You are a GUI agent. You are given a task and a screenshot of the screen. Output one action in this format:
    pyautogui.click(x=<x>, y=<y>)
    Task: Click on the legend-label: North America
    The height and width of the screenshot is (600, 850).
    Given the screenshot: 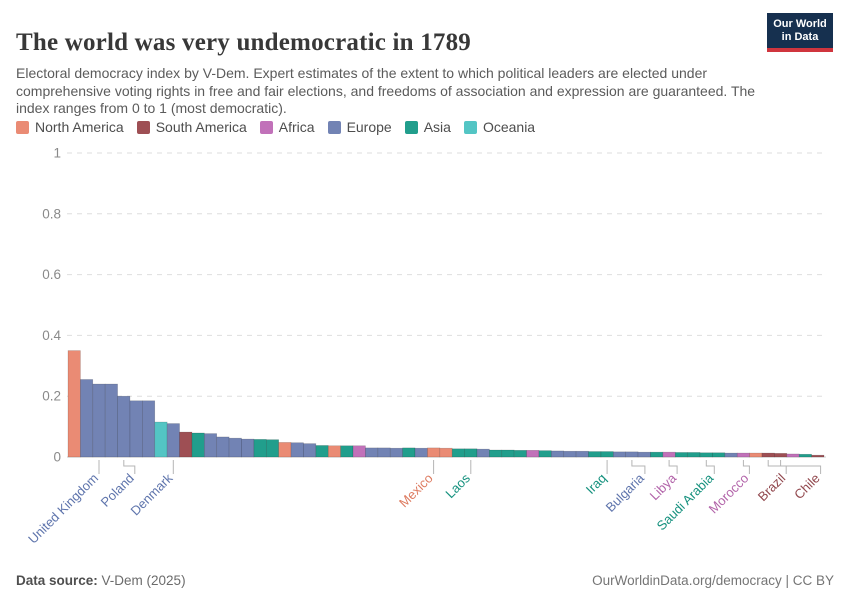 What is the action you would take?
    pyautogui.click(x=79, y=127)
    